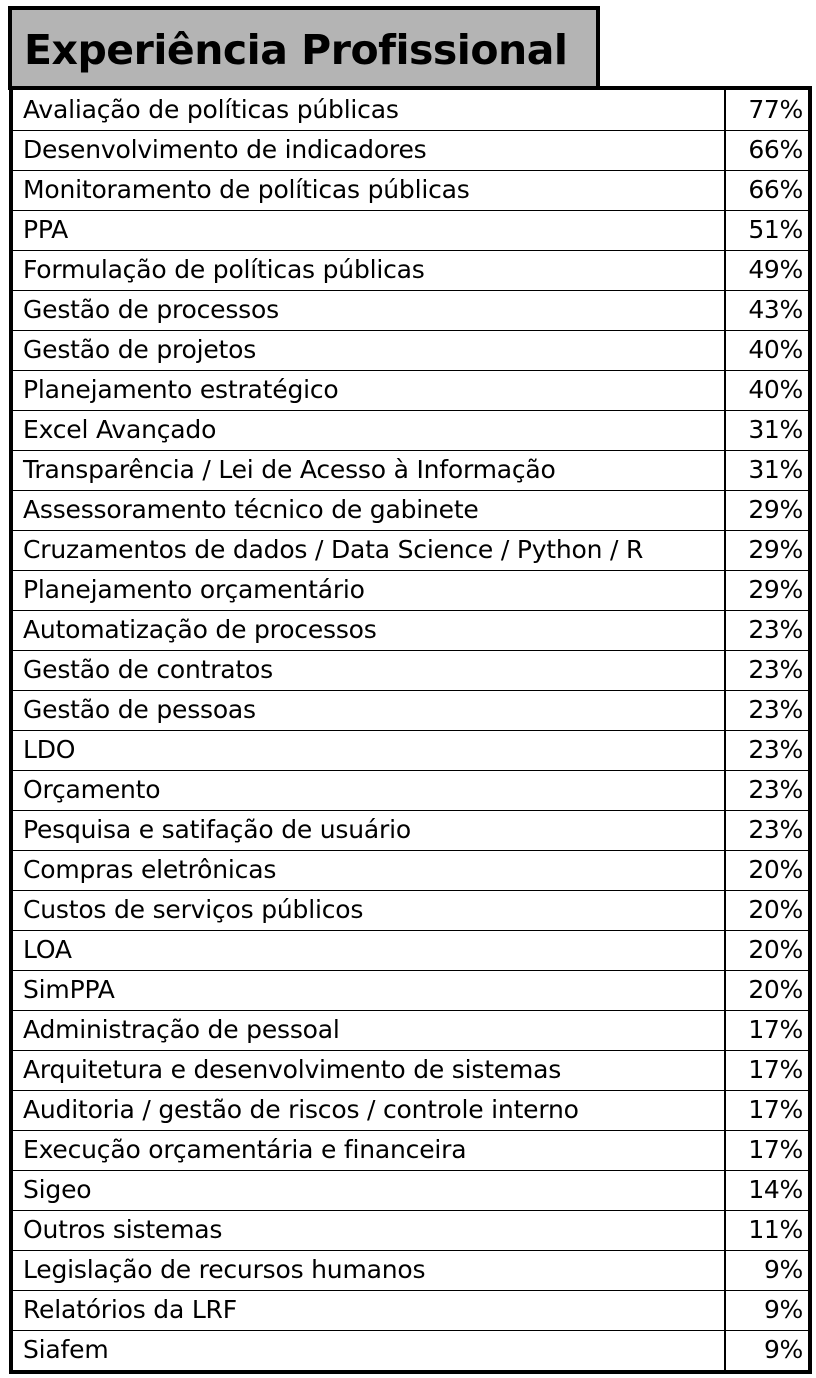  Describe the element at coordinates (369, 790) in the screenshot. I see `row-label: Orçamento` at that location.